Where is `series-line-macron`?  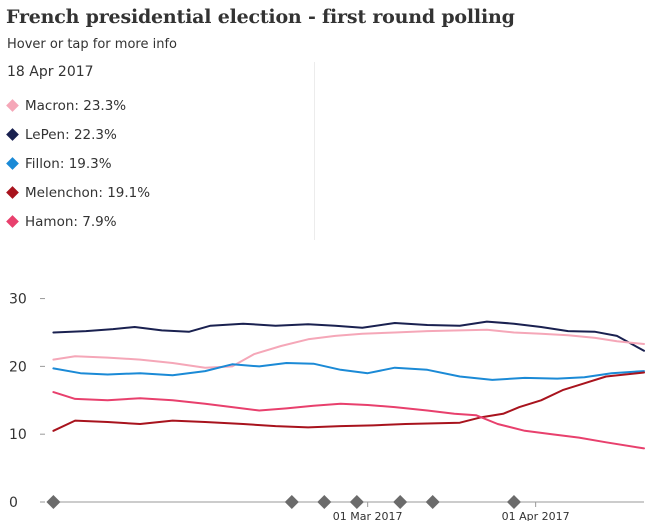
series-line-macron is located at coordinates (348, 348).